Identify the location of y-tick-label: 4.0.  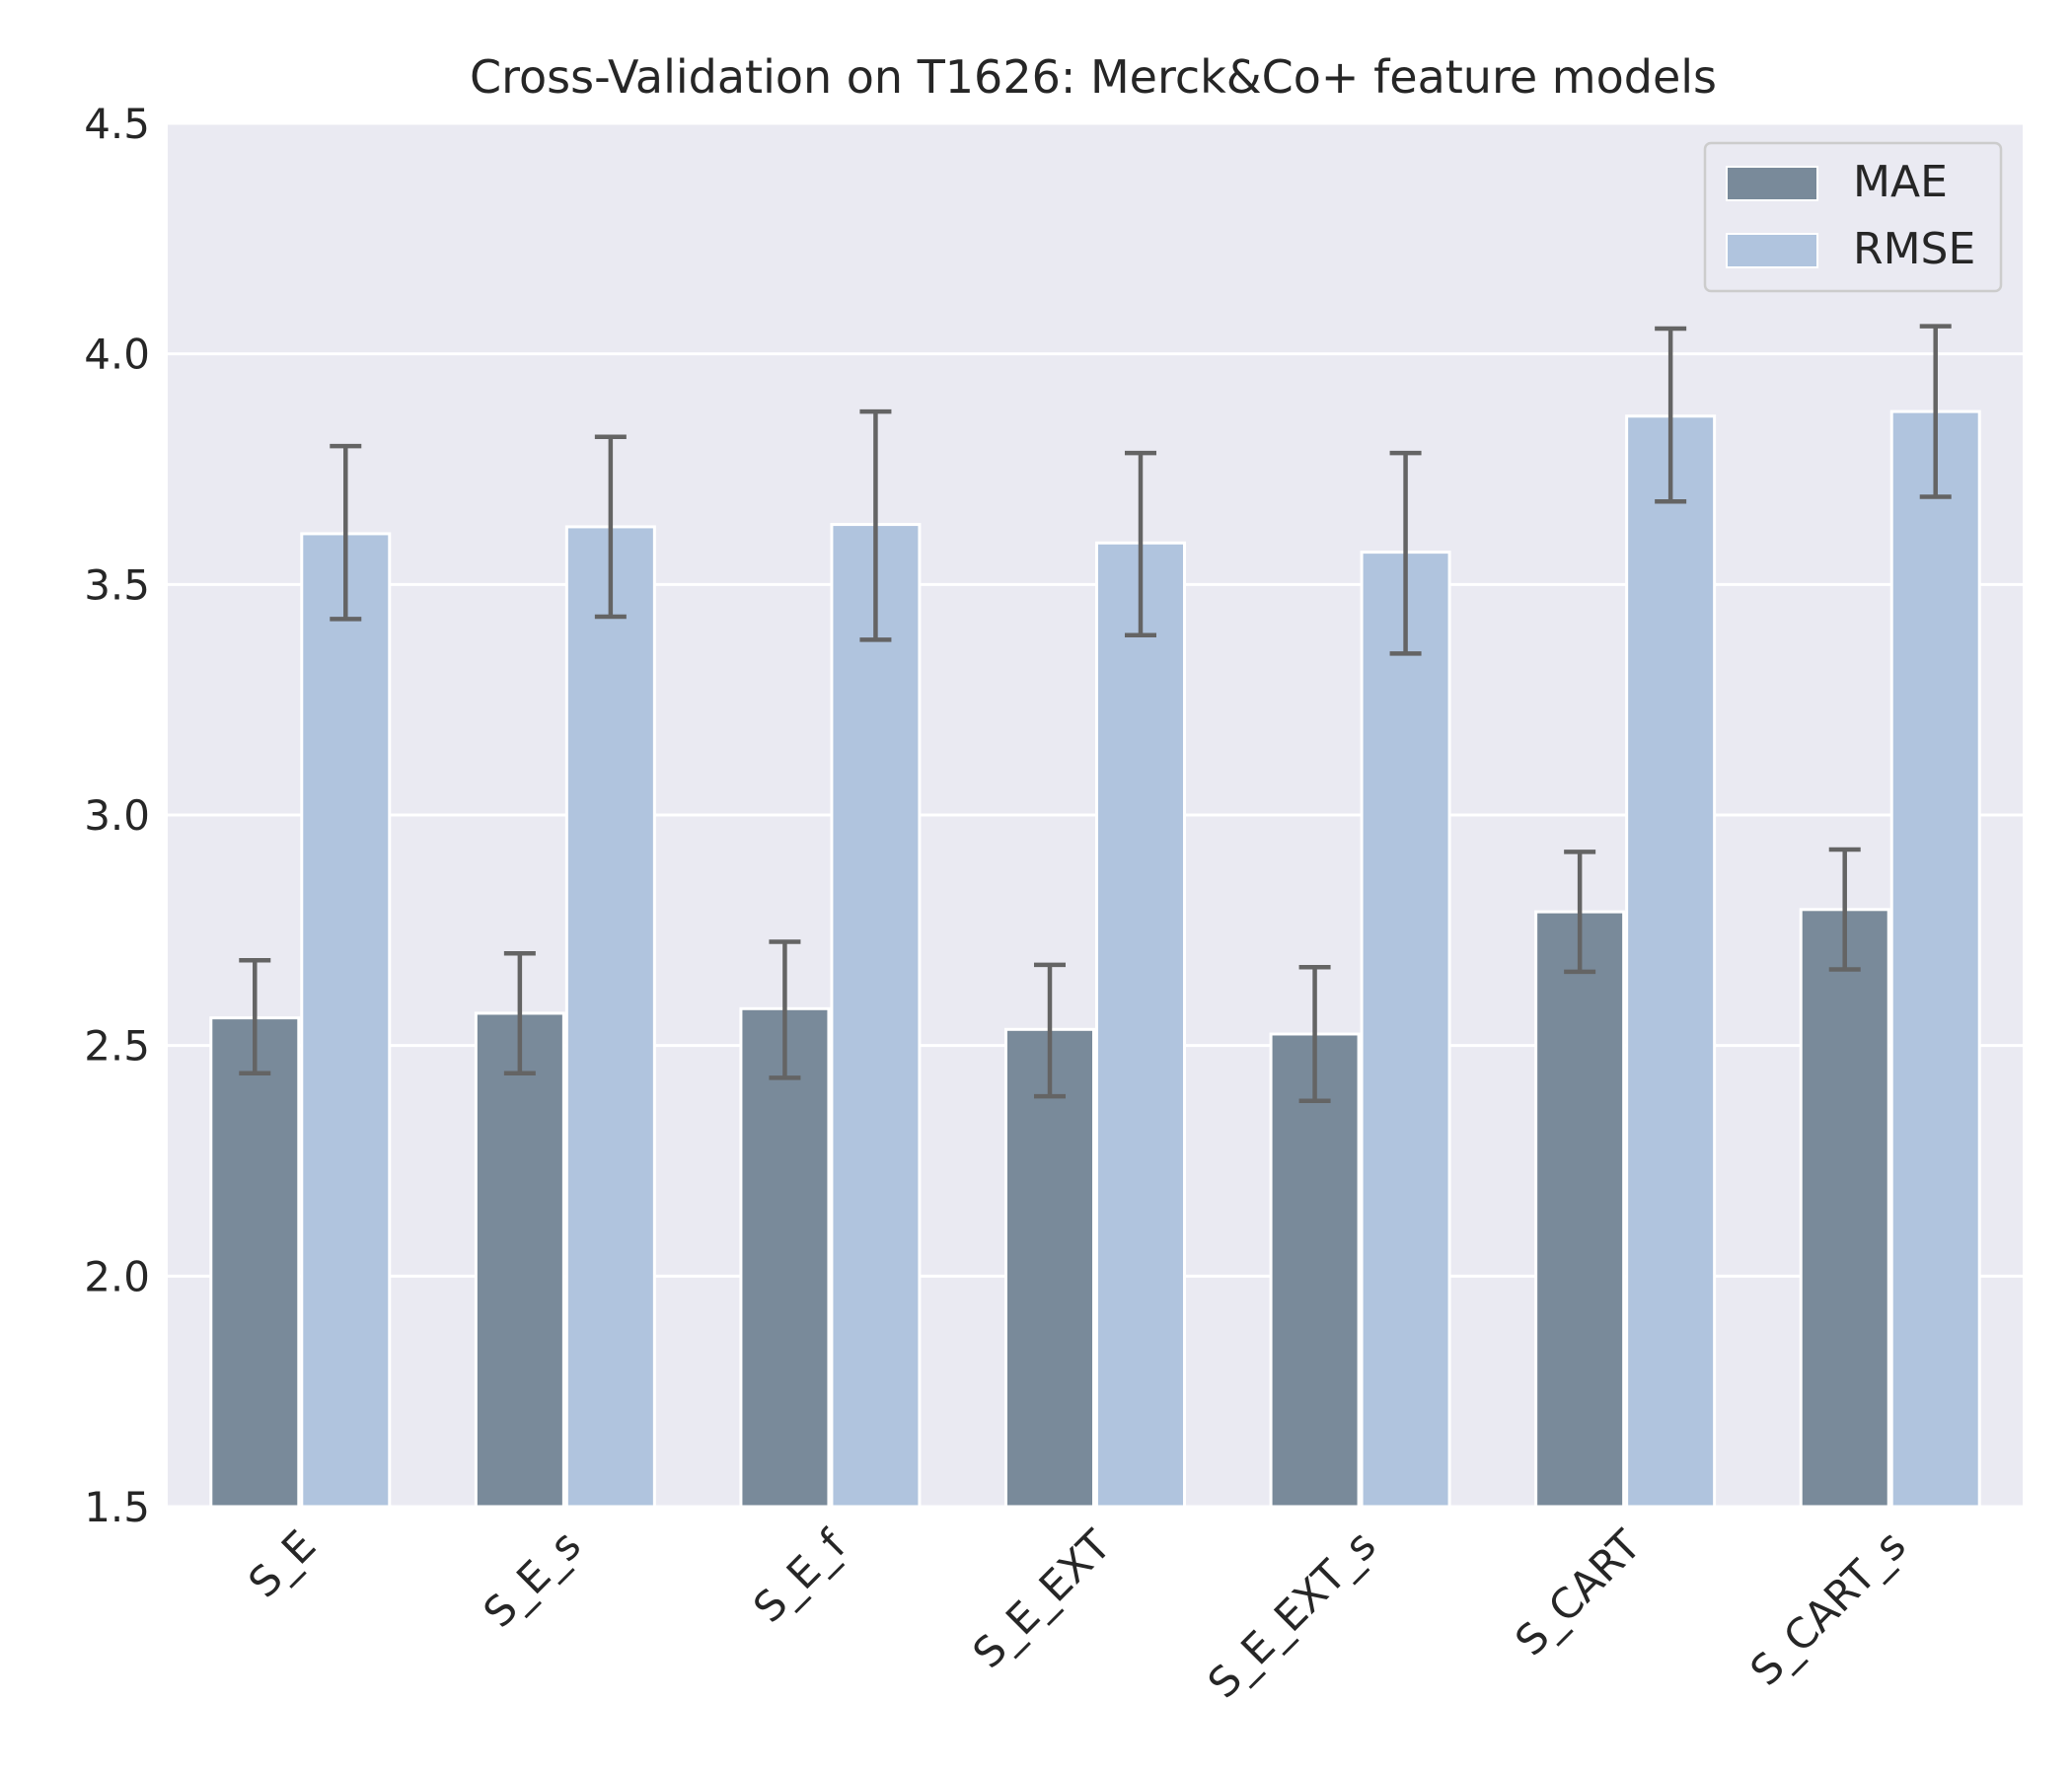
(117, 355).